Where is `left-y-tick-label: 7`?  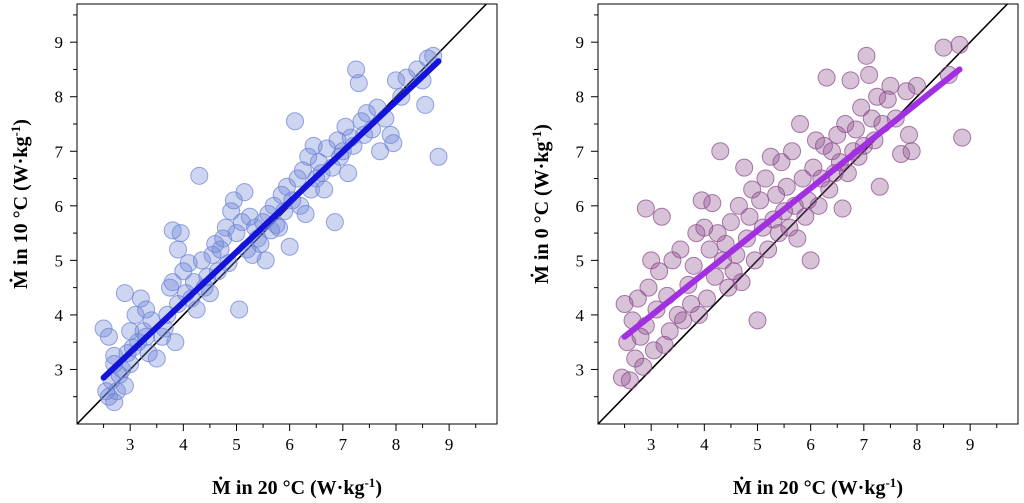 left-y-tick-label: 7 is located at coordinates (59, 151).